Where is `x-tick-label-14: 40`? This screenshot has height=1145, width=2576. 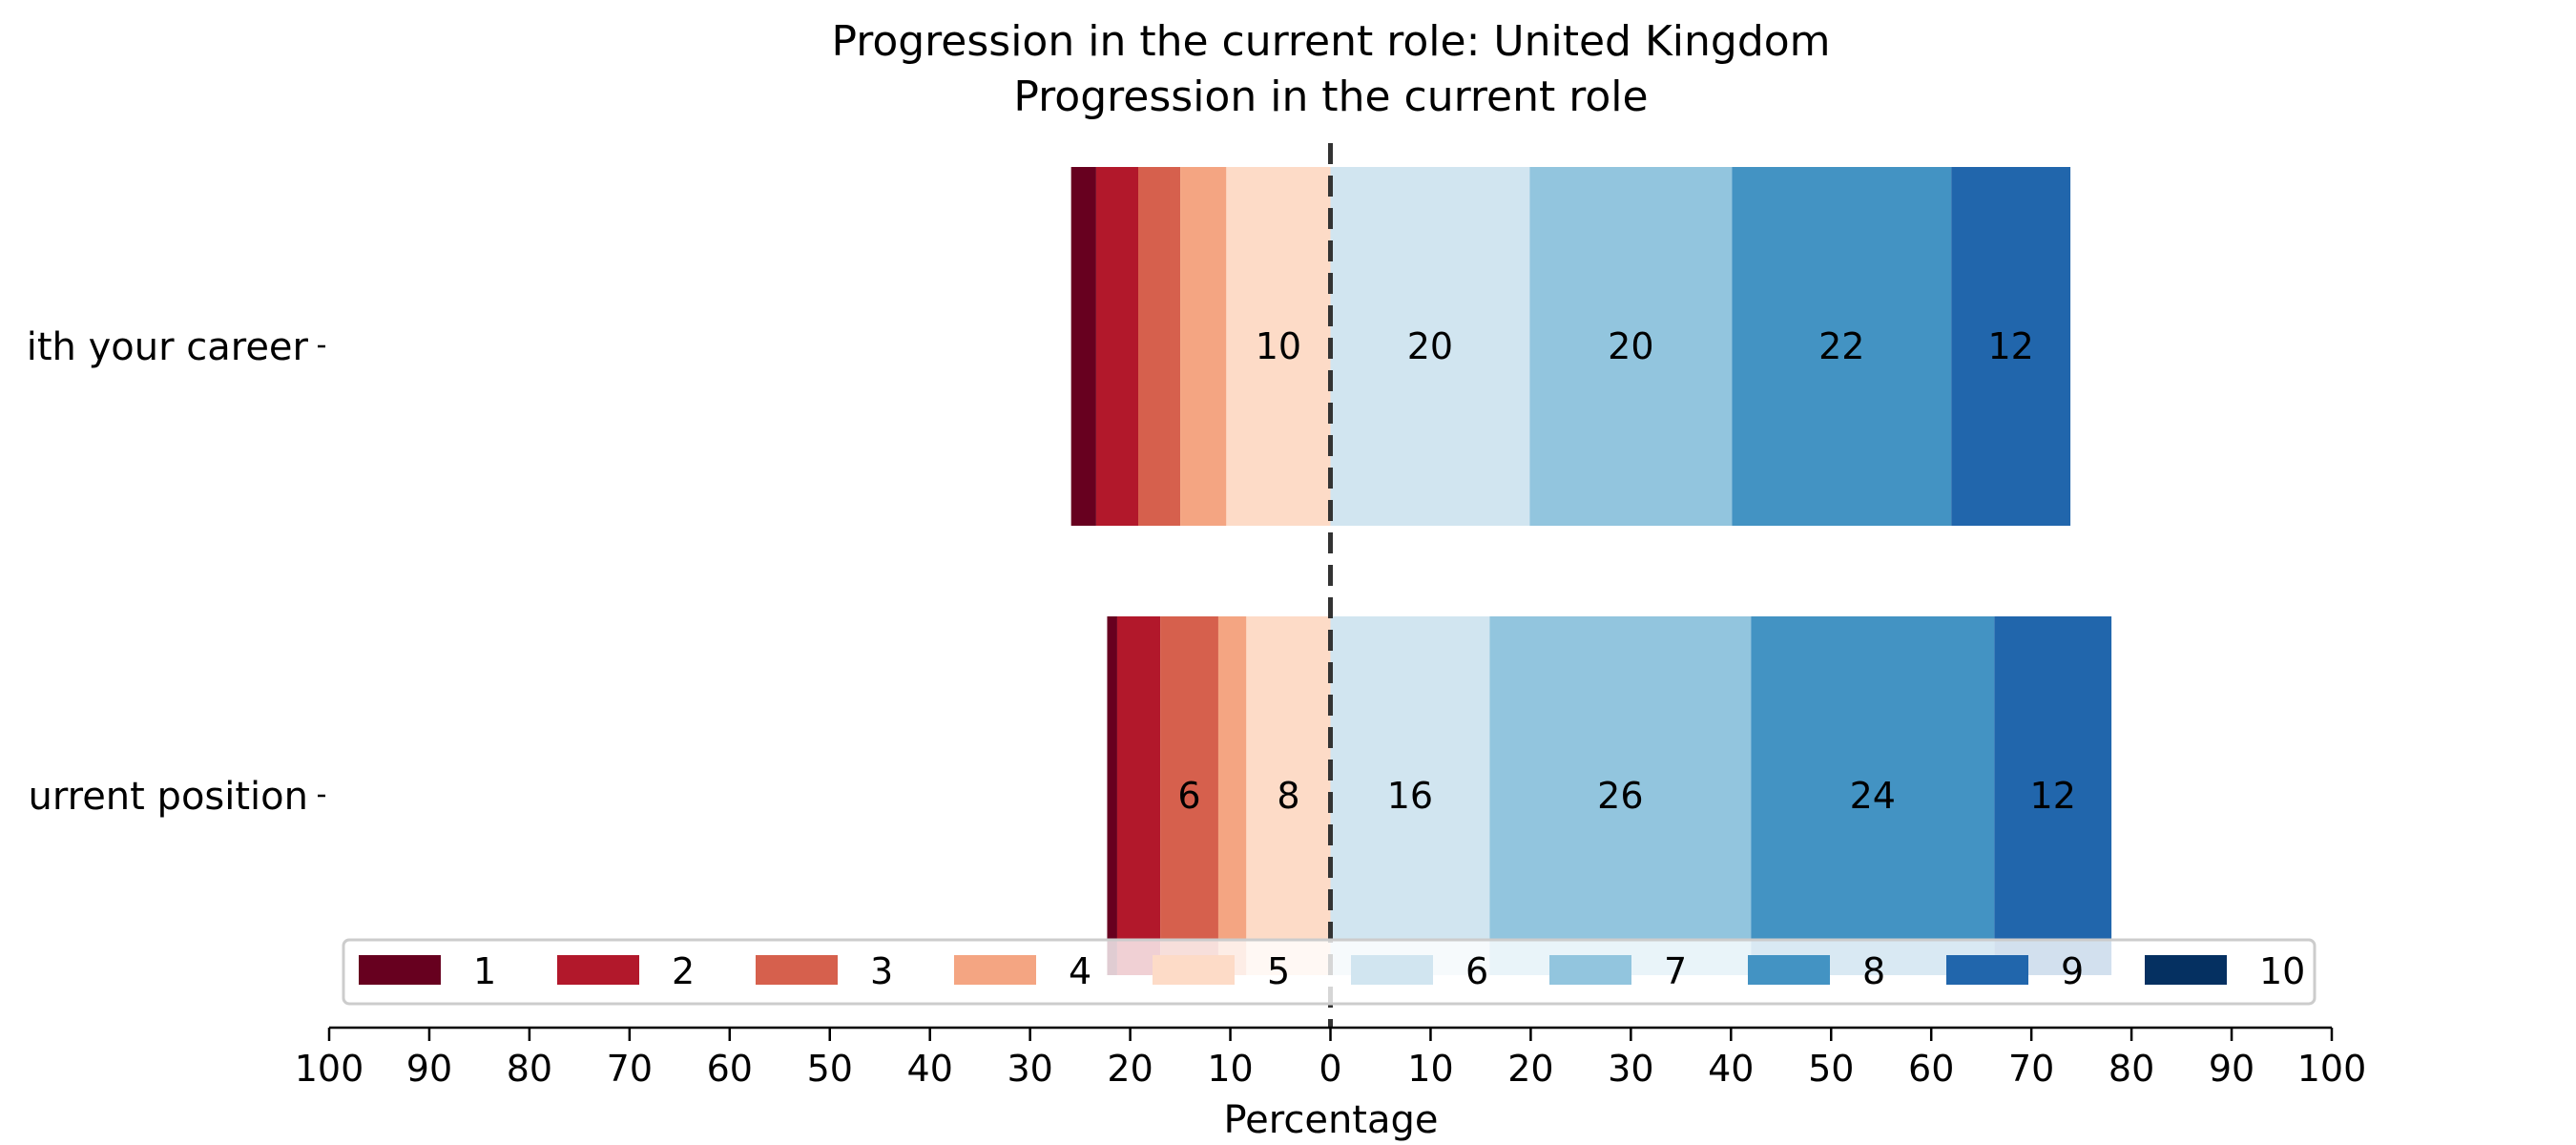 x-tick-label-14: 40 is located at coordinates (1731, 1069).